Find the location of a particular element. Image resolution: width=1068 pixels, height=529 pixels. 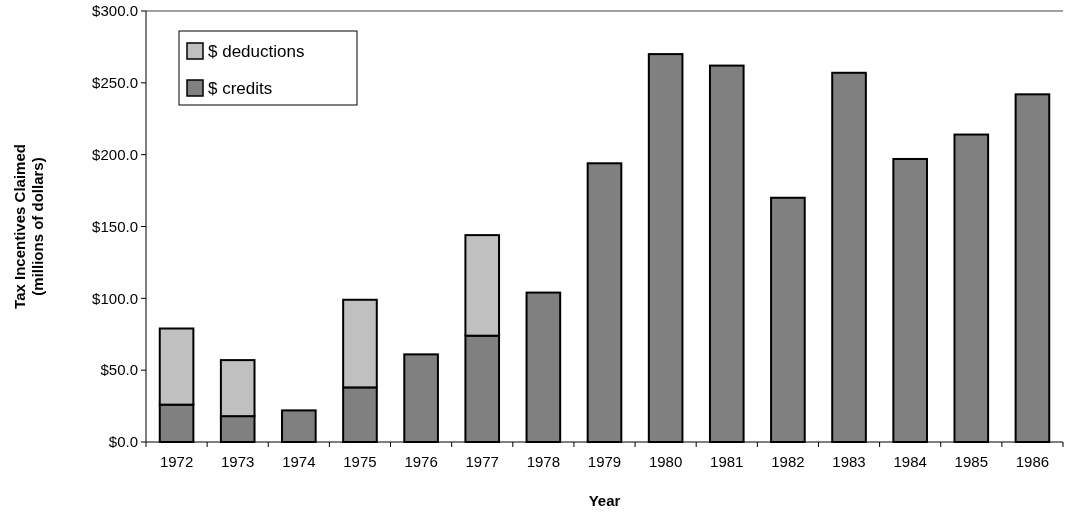

x-tick-label: 1981 is located at coordinates (727, 461).